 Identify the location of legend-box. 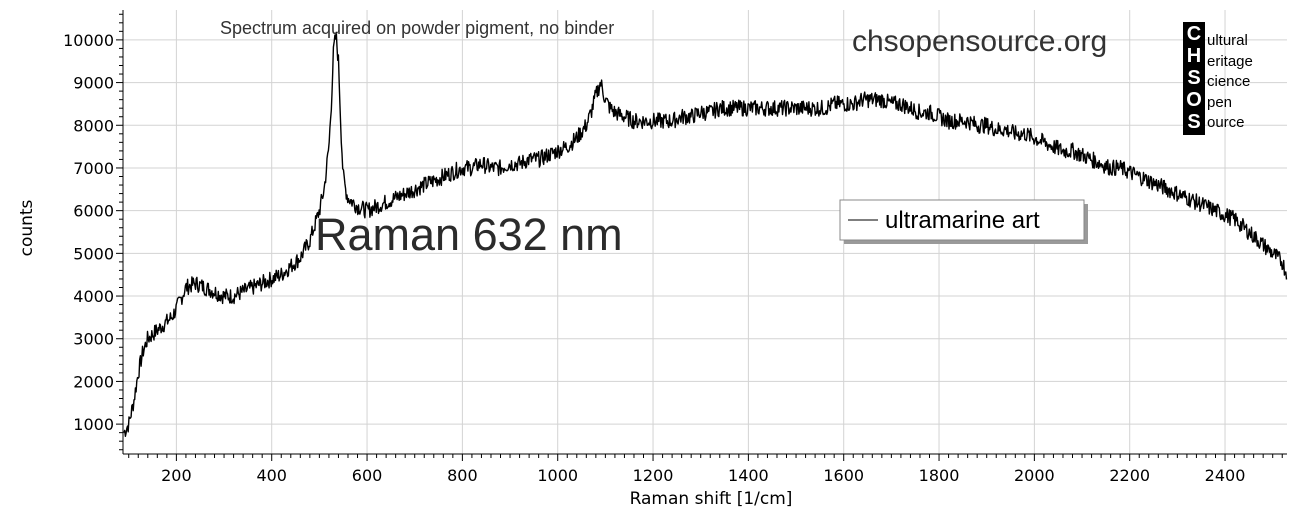
(962, 220).